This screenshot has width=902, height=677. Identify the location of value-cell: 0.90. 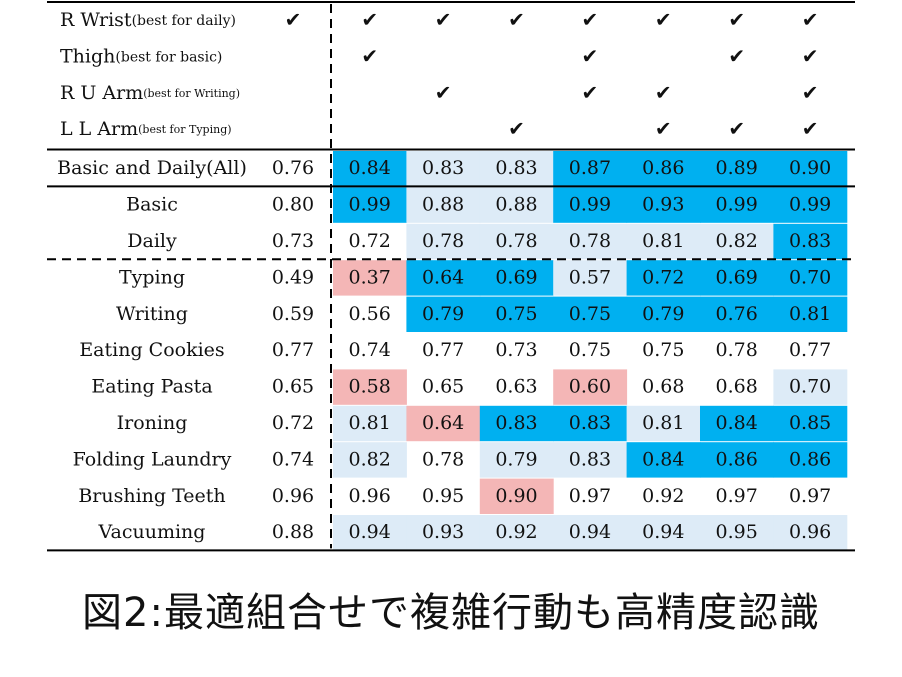
(516, 496).